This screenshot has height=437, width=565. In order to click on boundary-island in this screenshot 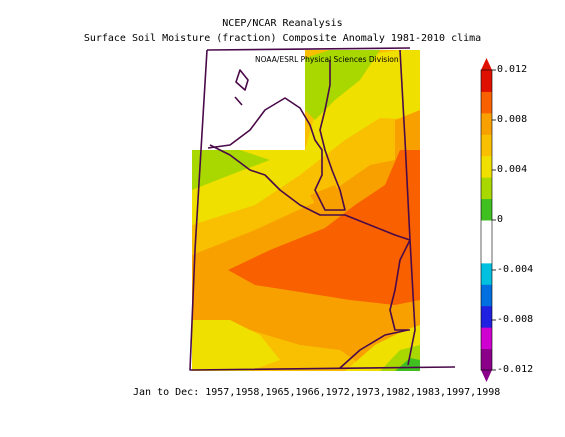, I will do `click(242, 80)`.